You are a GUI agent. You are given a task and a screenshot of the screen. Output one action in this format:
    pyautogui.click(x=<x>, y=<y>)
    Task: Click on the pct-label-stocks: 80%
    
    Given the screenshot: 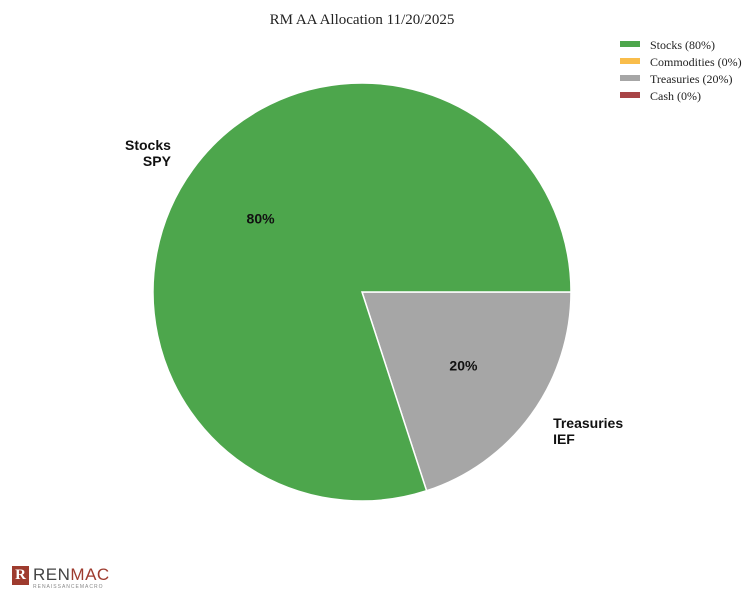 What is the action you would take?
    pyautogui.click(x=261, y=218)
    